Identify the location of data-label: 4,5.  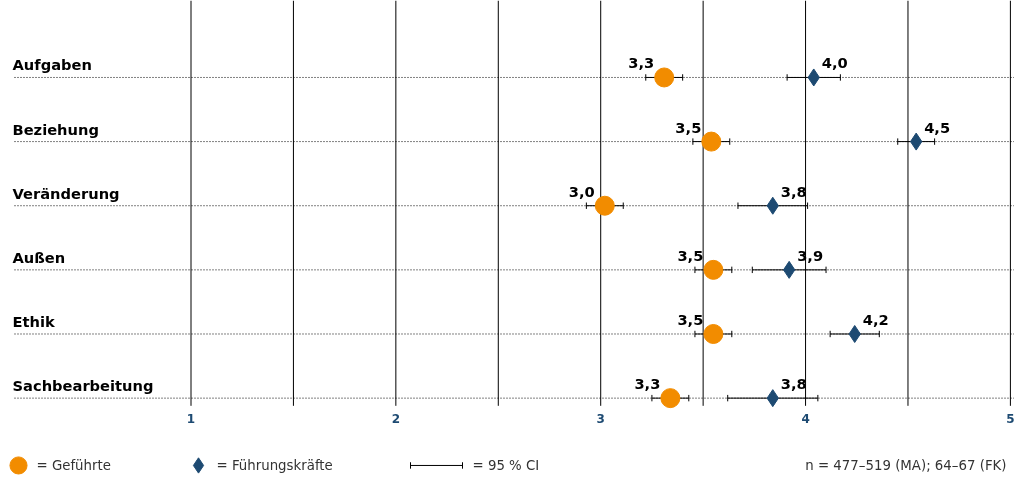
(937, 127).